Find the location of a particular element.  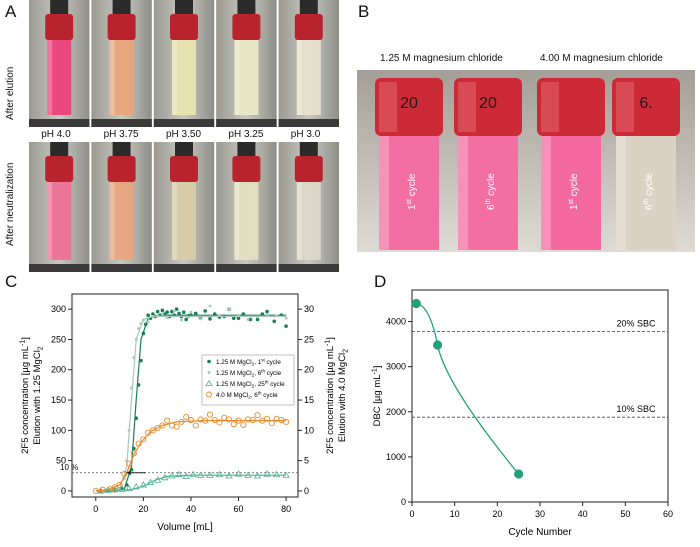

reference-label: 10% SBC is located at coordinates (636, 409).